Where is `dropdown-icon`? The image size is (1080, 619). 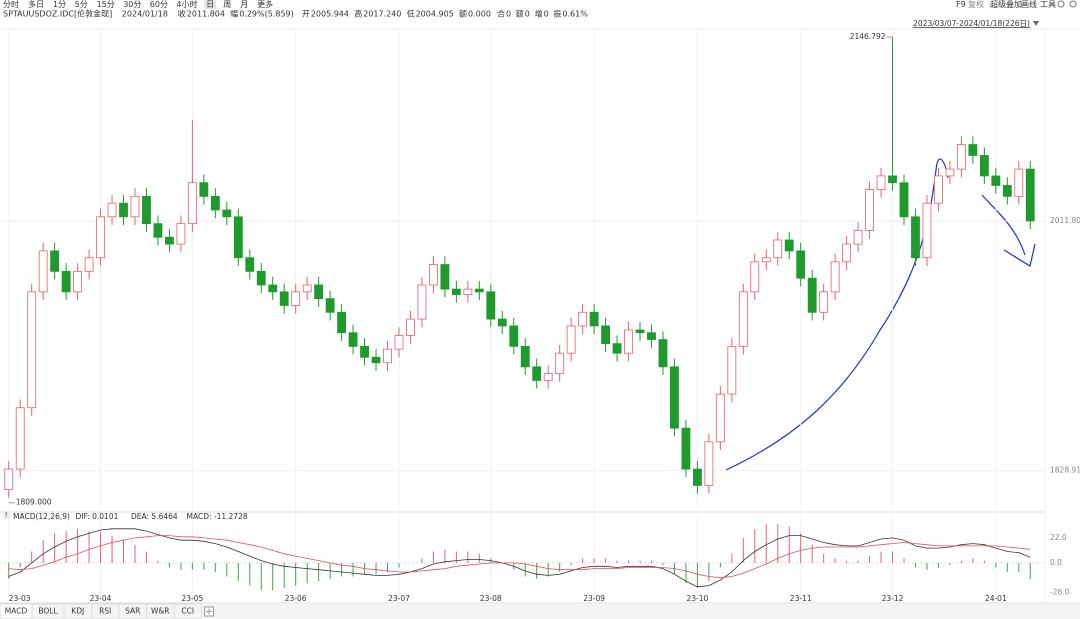 dropdown-icon is located at coordinates (1036, 23).